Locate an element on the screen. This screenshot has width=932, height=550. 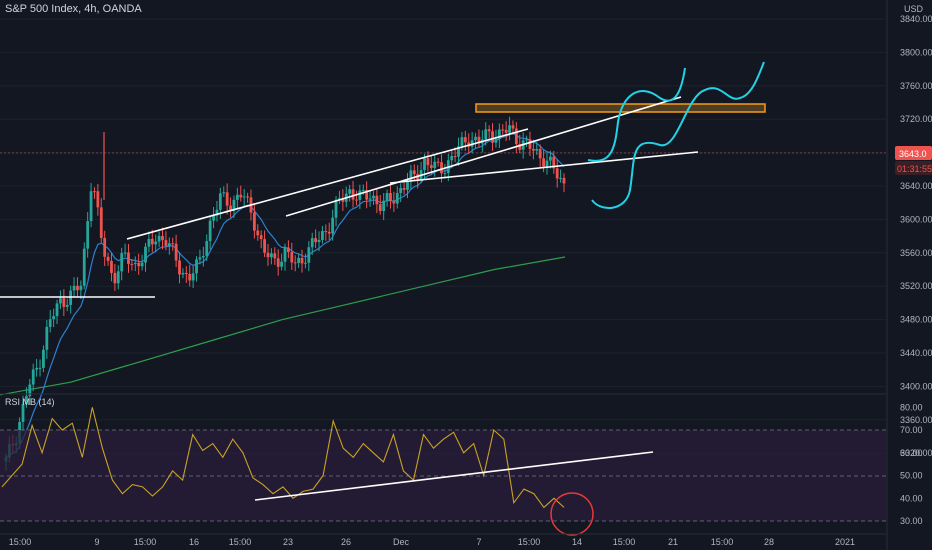
time-tick-label: 14 is located at coordinates (577, 542).